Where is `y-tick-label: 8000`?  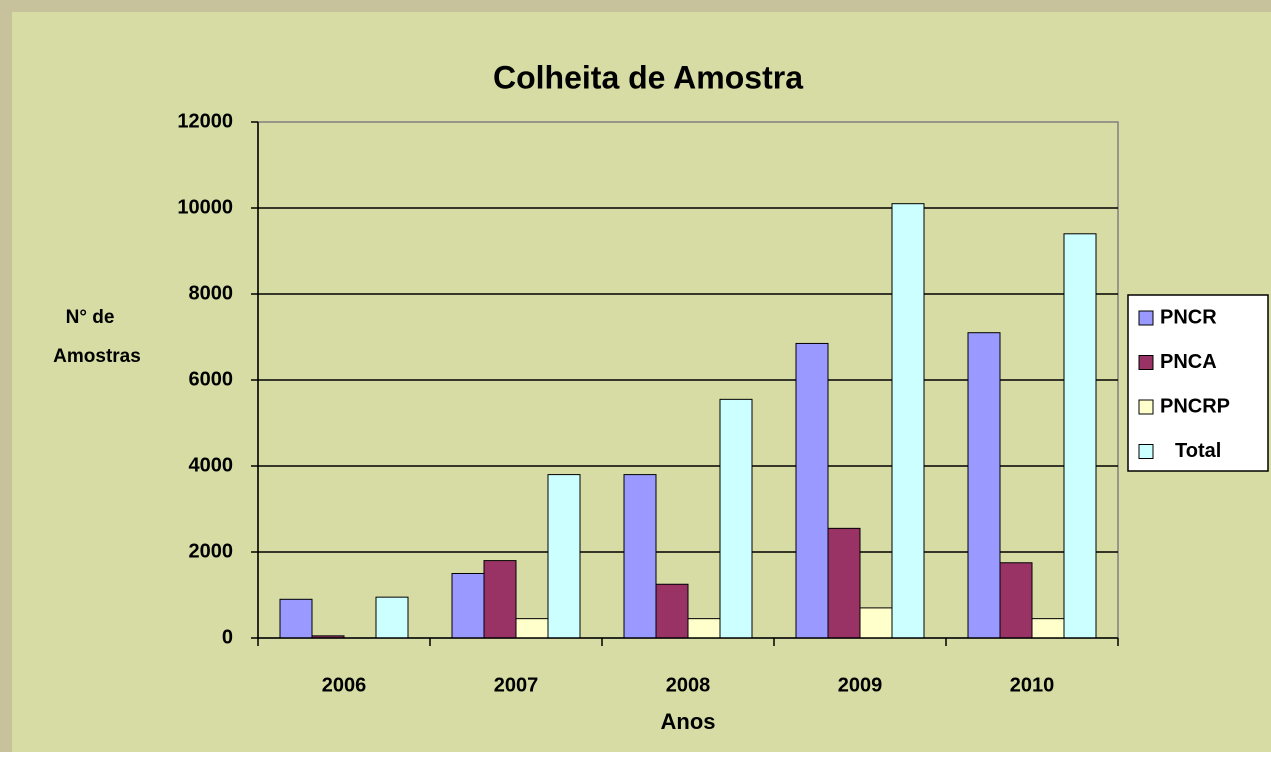 y-tick-label: 8000 is located at coordinates (211, 293).